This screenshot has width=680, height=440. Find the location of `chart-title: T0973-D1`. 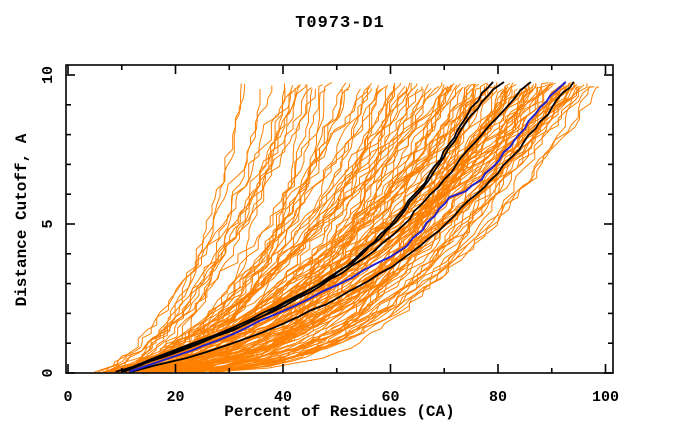

chart-title: T0973-D1 is located at coordinates (340, 23).